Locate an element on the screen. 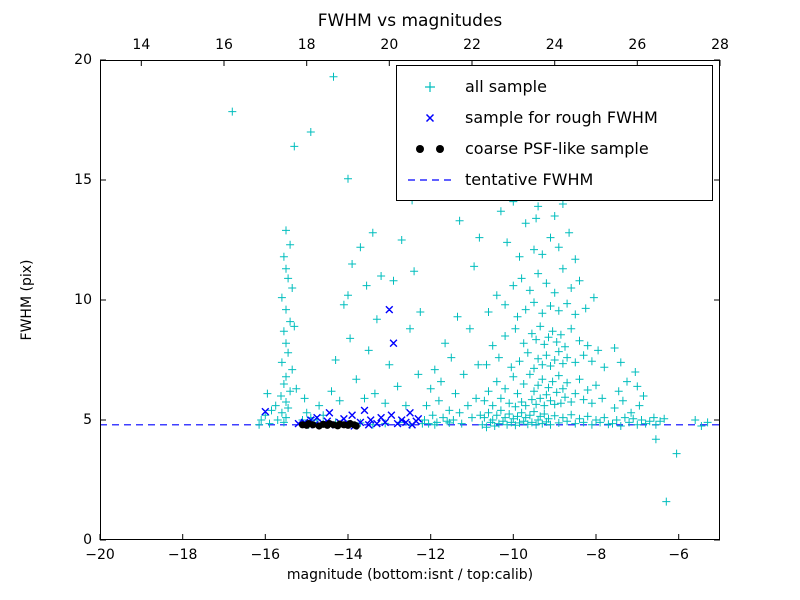 The image size is (800, 600). y-tick-label: 5 is located at coordinates (87, 420).